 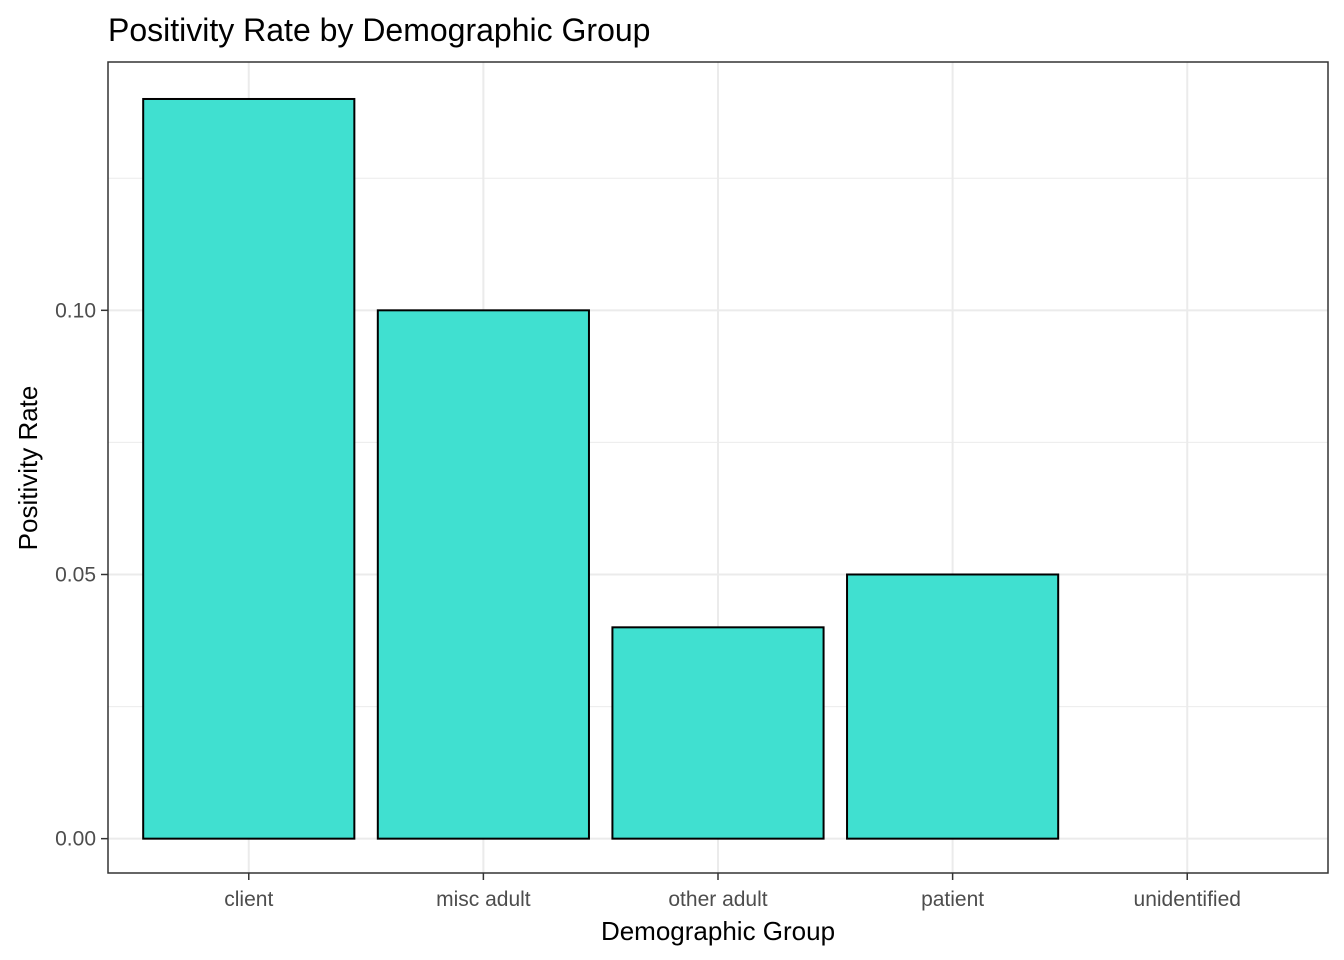 I want to click on x-tick-label: unidentified, so click(x=1187, y=899).